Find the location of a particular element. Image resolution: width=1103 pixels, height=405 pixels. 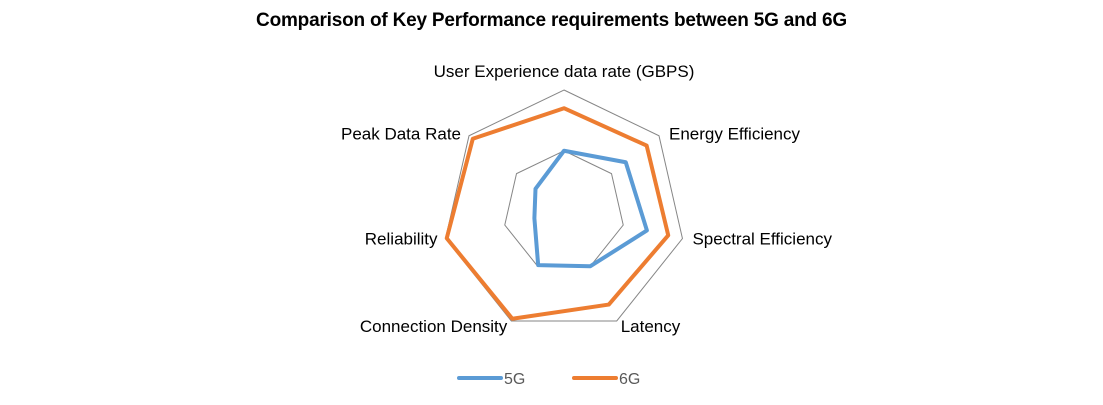

axis-label-5: Reliability is located at coordinates (401, 239).